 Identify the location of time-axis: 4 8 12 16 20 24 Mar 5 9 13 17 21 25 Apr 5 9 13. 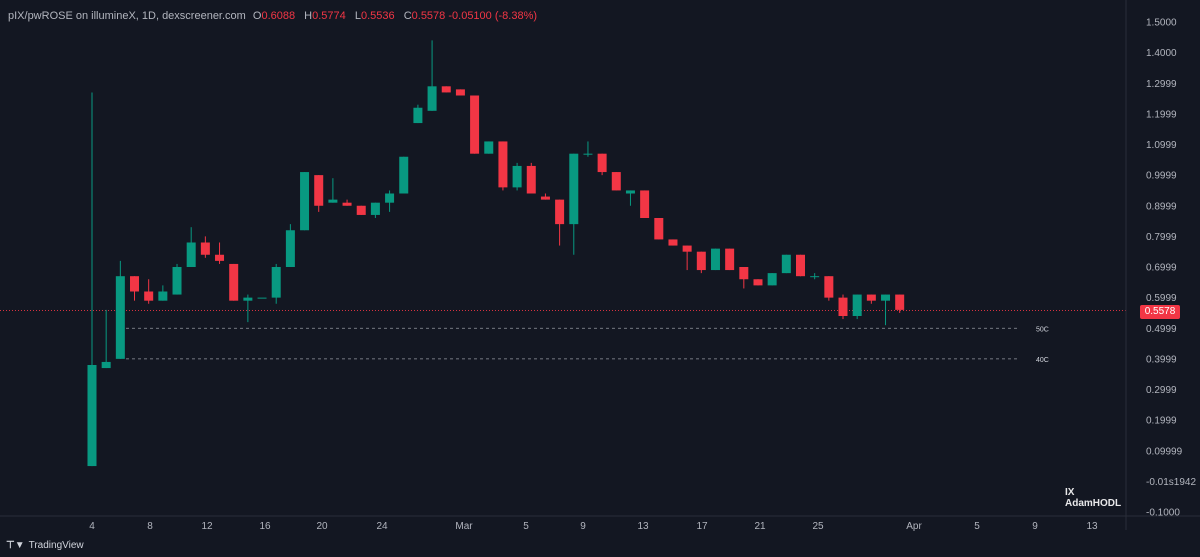
(593, 526).